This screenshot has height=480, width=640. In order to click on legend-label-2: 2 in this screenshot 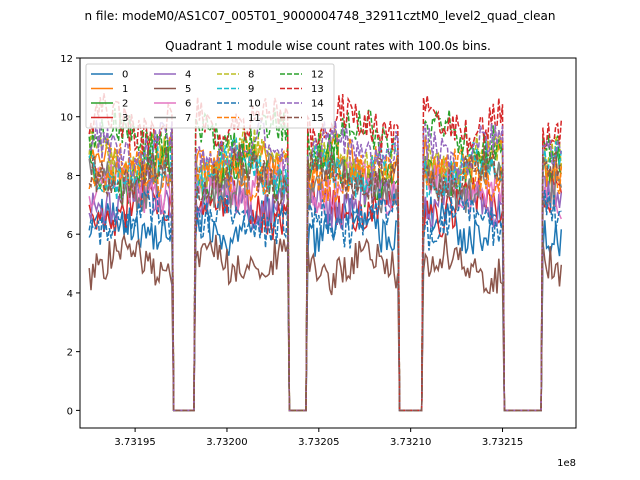, I will do `click(125, 104)`.